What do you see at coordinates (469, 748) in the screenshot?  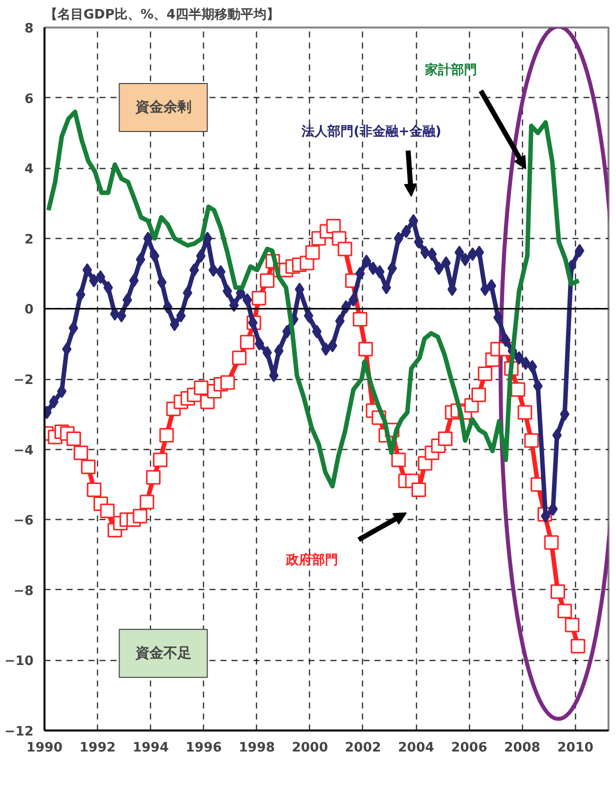 I see `x-tick-label: 2006` at bounding box center [469, 748].